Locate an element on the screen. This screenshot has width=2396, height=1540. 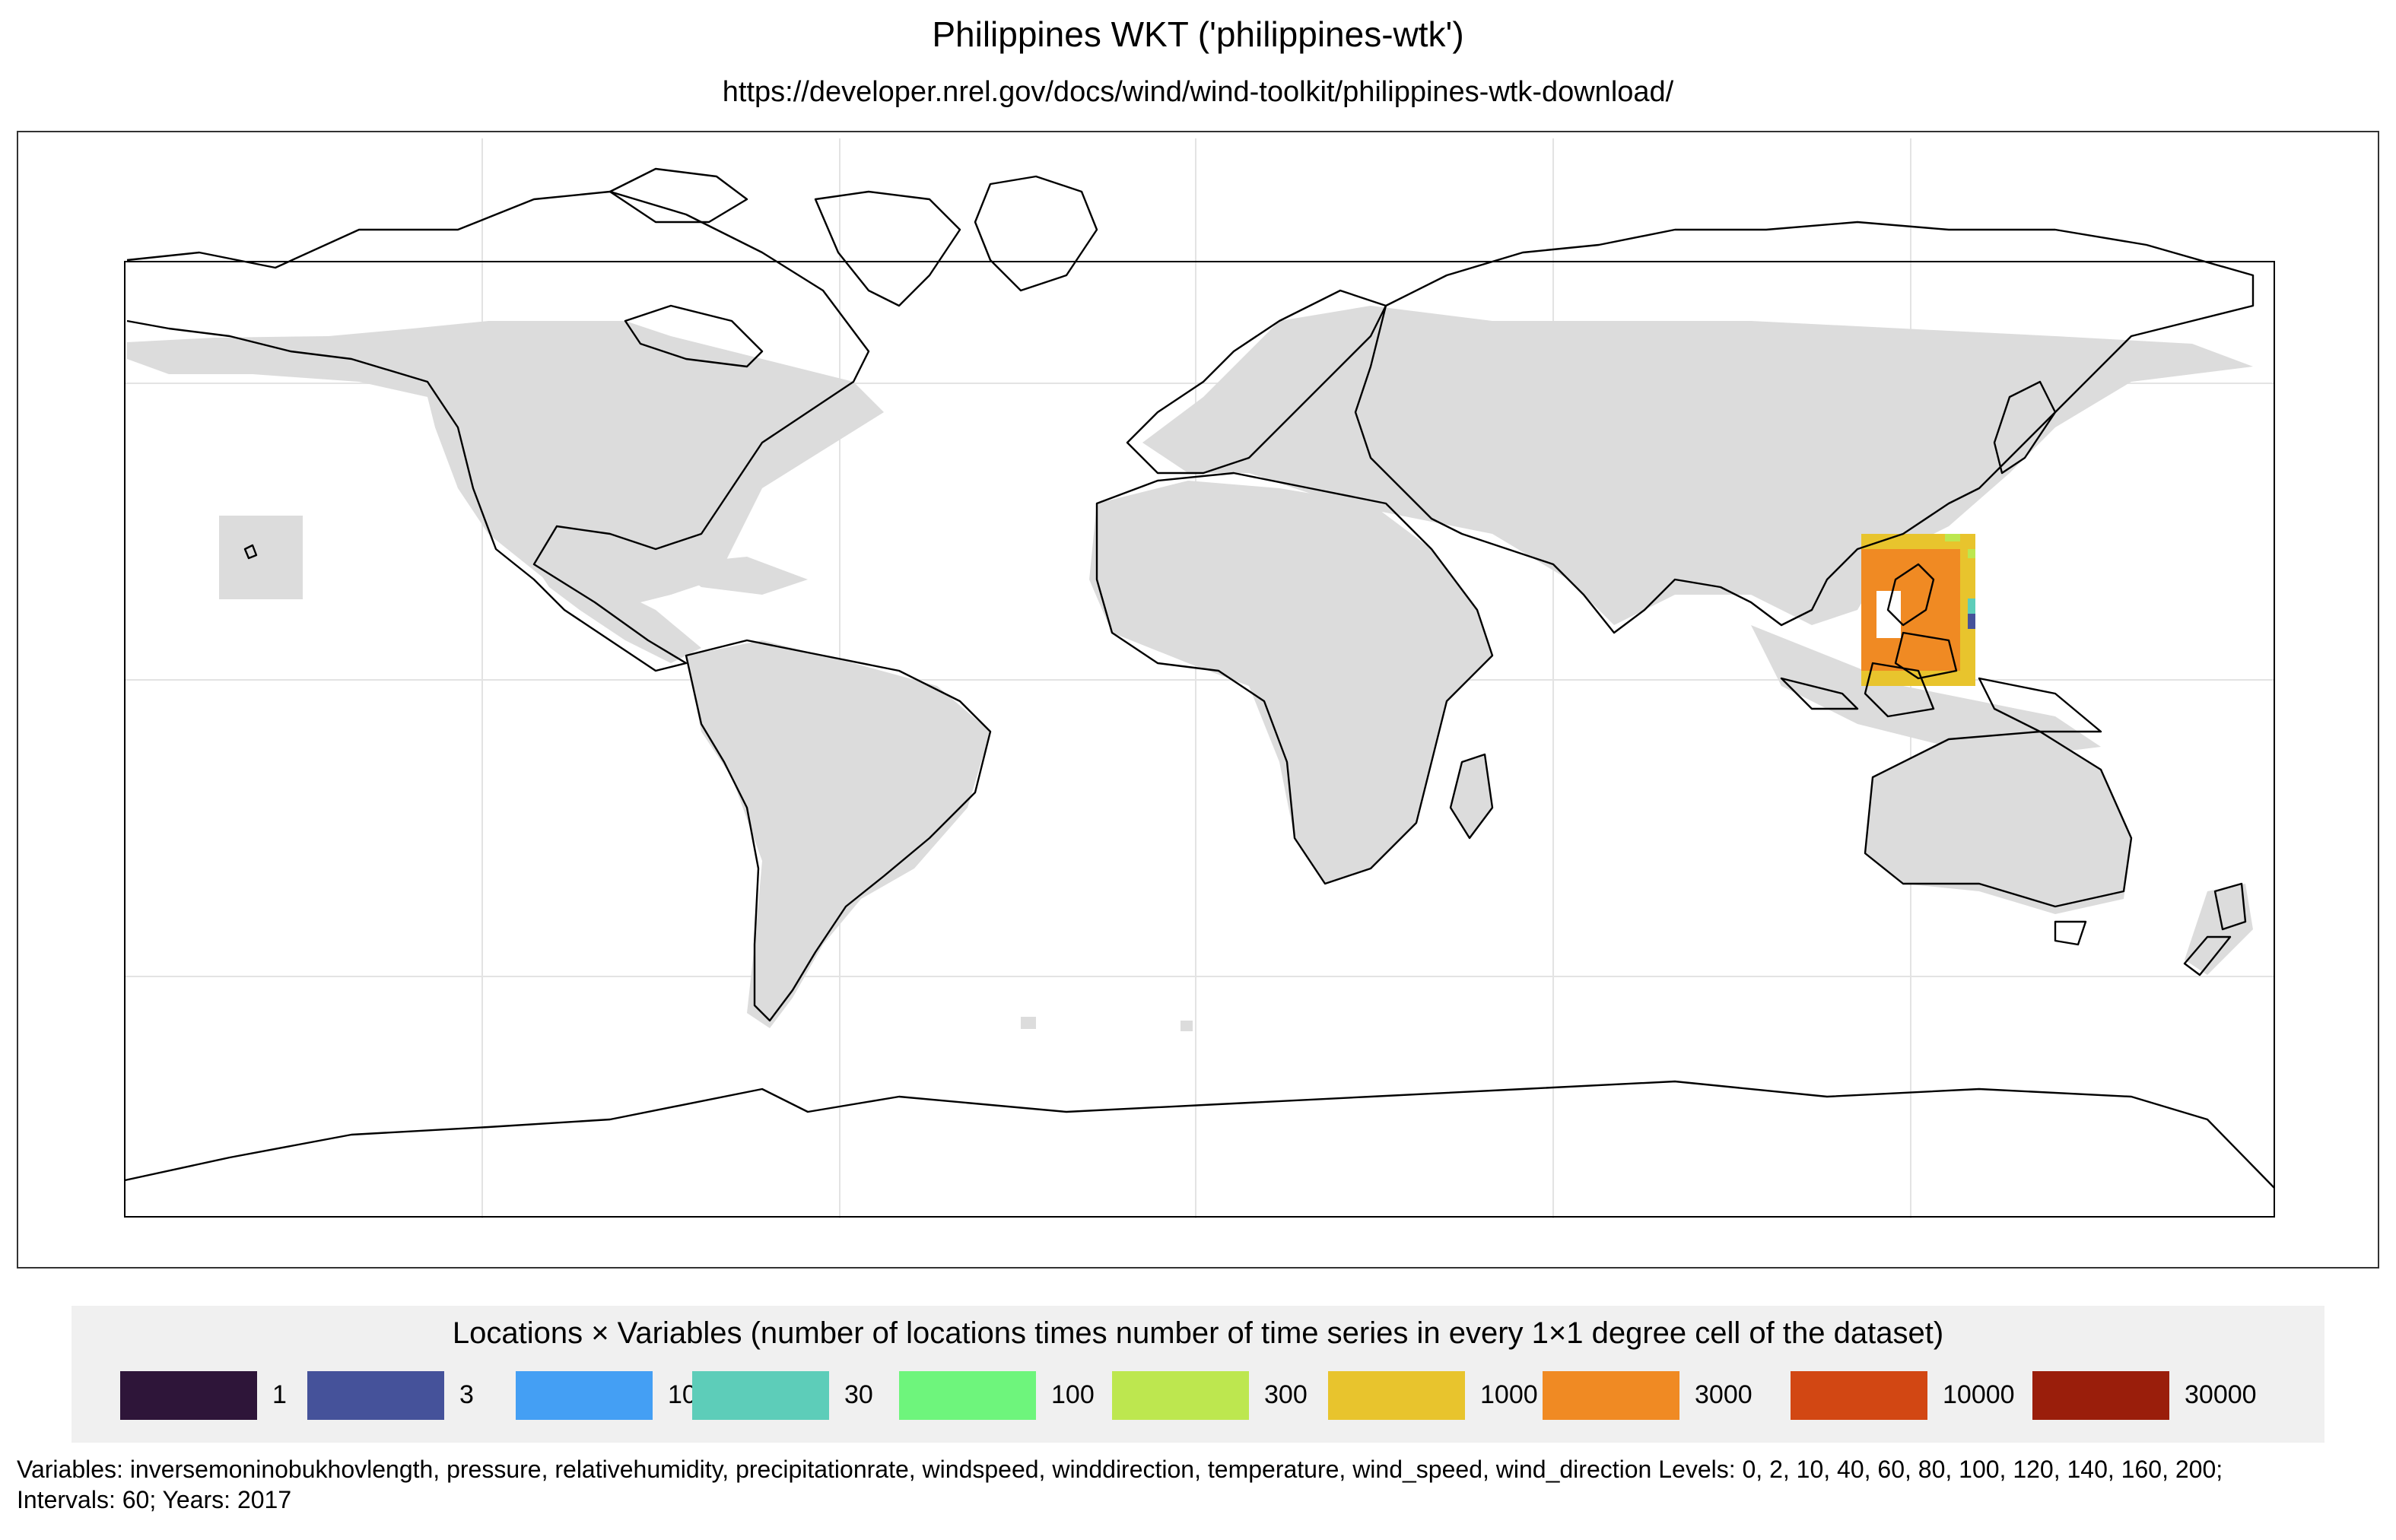
legend-label: 300 is located at coordinates (1286, 1394).